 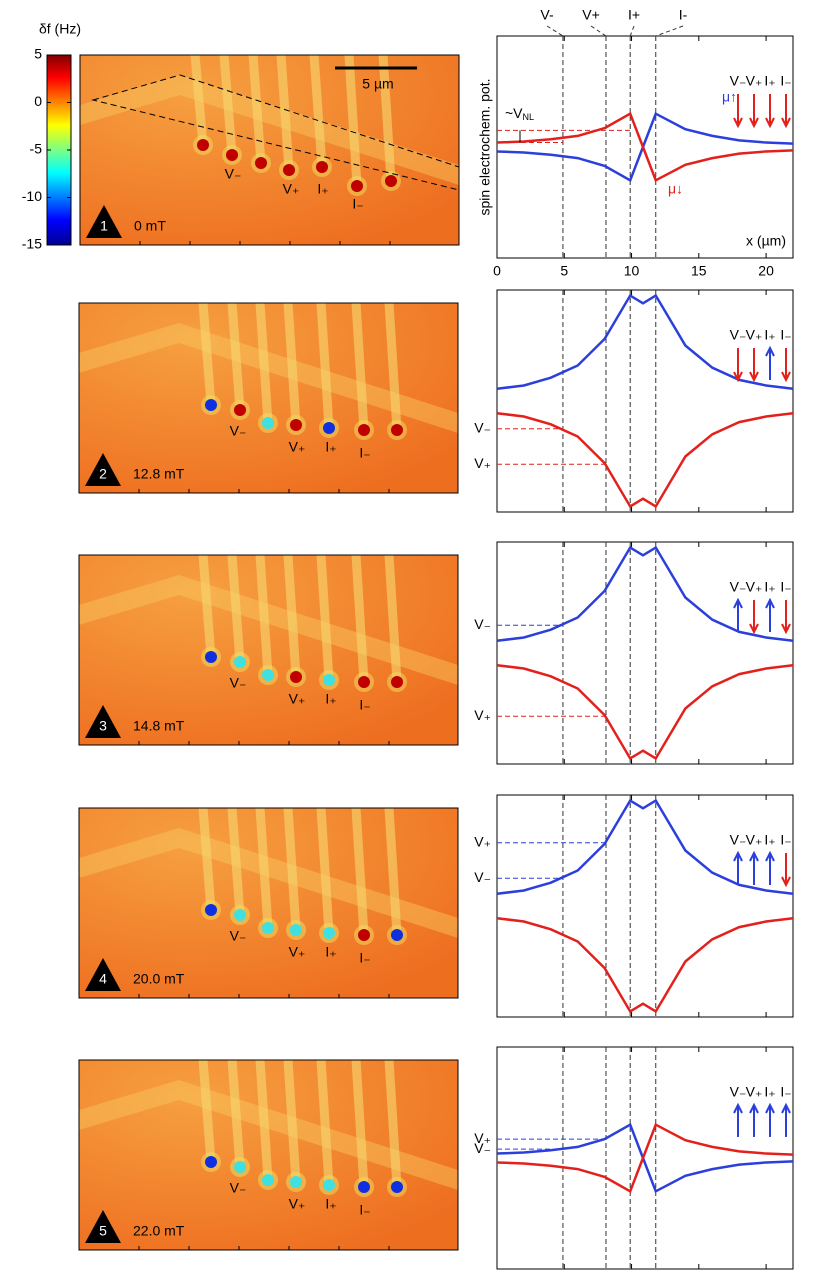 What do you see at coordinates (38, 101) in the screenshot?
I see `colorbar-tick-label: 0` at bounding box center [38, 101].